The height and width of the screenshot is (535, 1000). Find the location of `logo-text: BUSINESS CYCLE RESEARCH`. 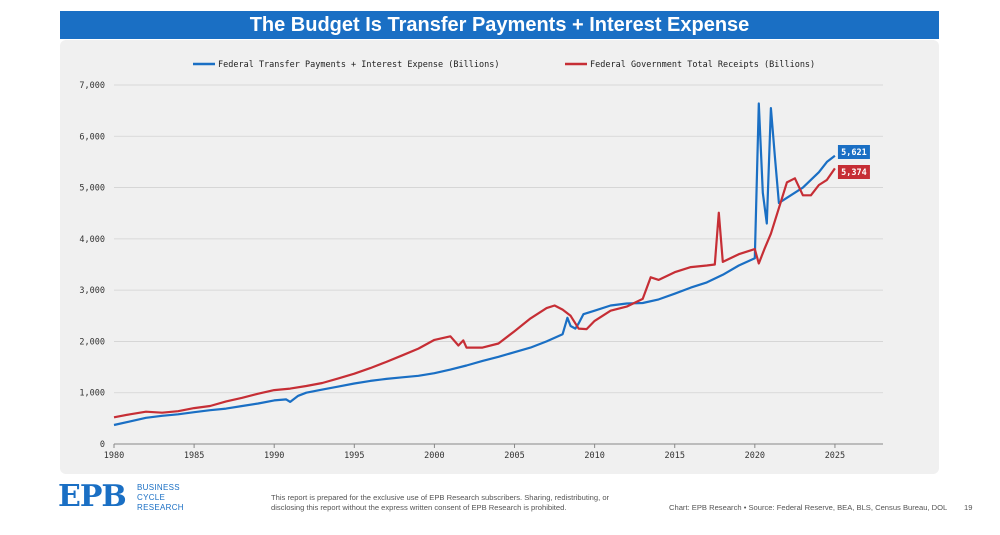

logo-text: BUSINESS CYCLE RESEARCH is located at coordinates (160, 498).